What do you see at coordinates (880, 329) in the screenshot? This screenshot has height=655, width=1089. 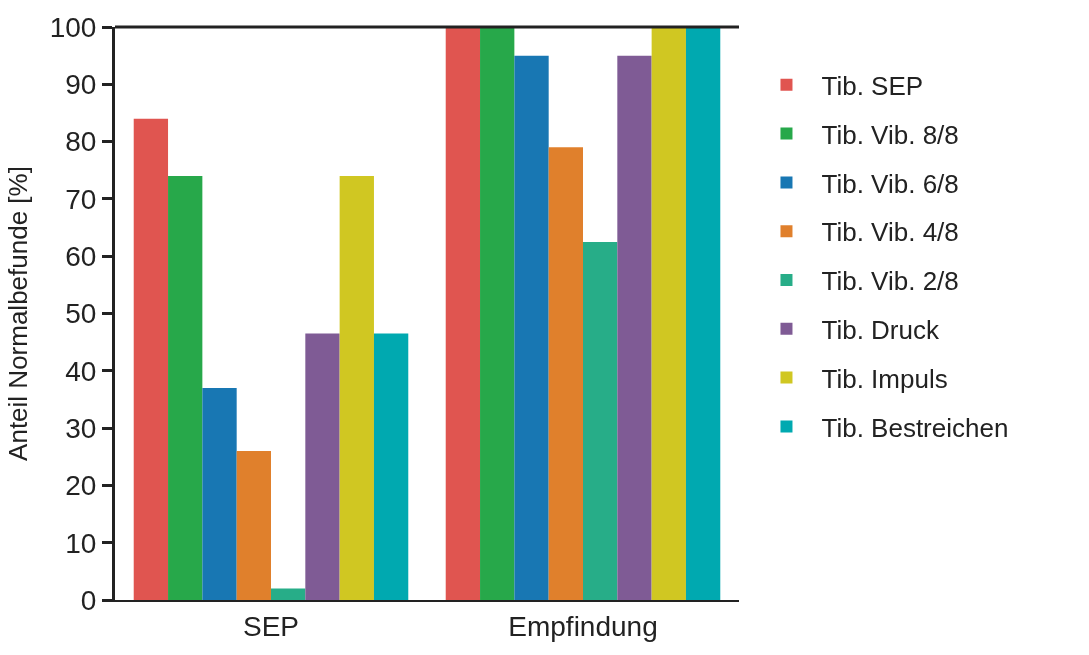 I see `legend-label: Tib. Druck` at bounding box center [880, 329].